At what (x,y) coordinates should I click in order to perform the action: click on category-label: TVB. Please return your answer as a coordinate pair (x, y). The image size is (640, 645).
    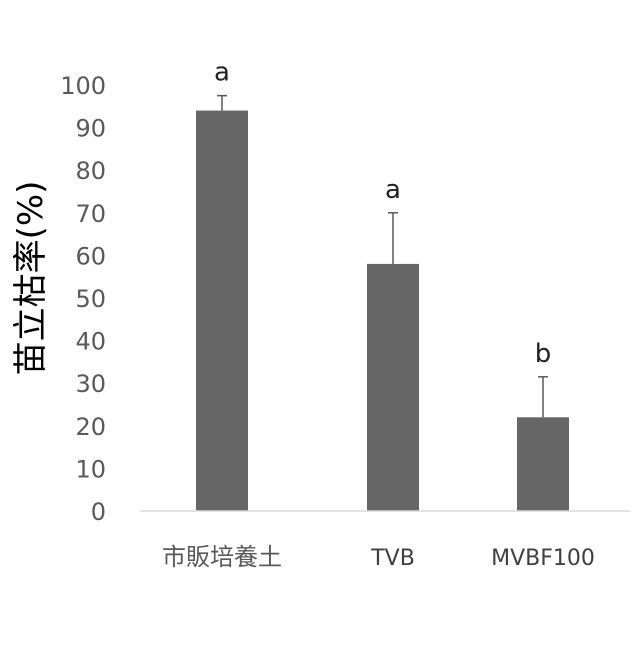
    Looking at the image, I should click on (392, 558).